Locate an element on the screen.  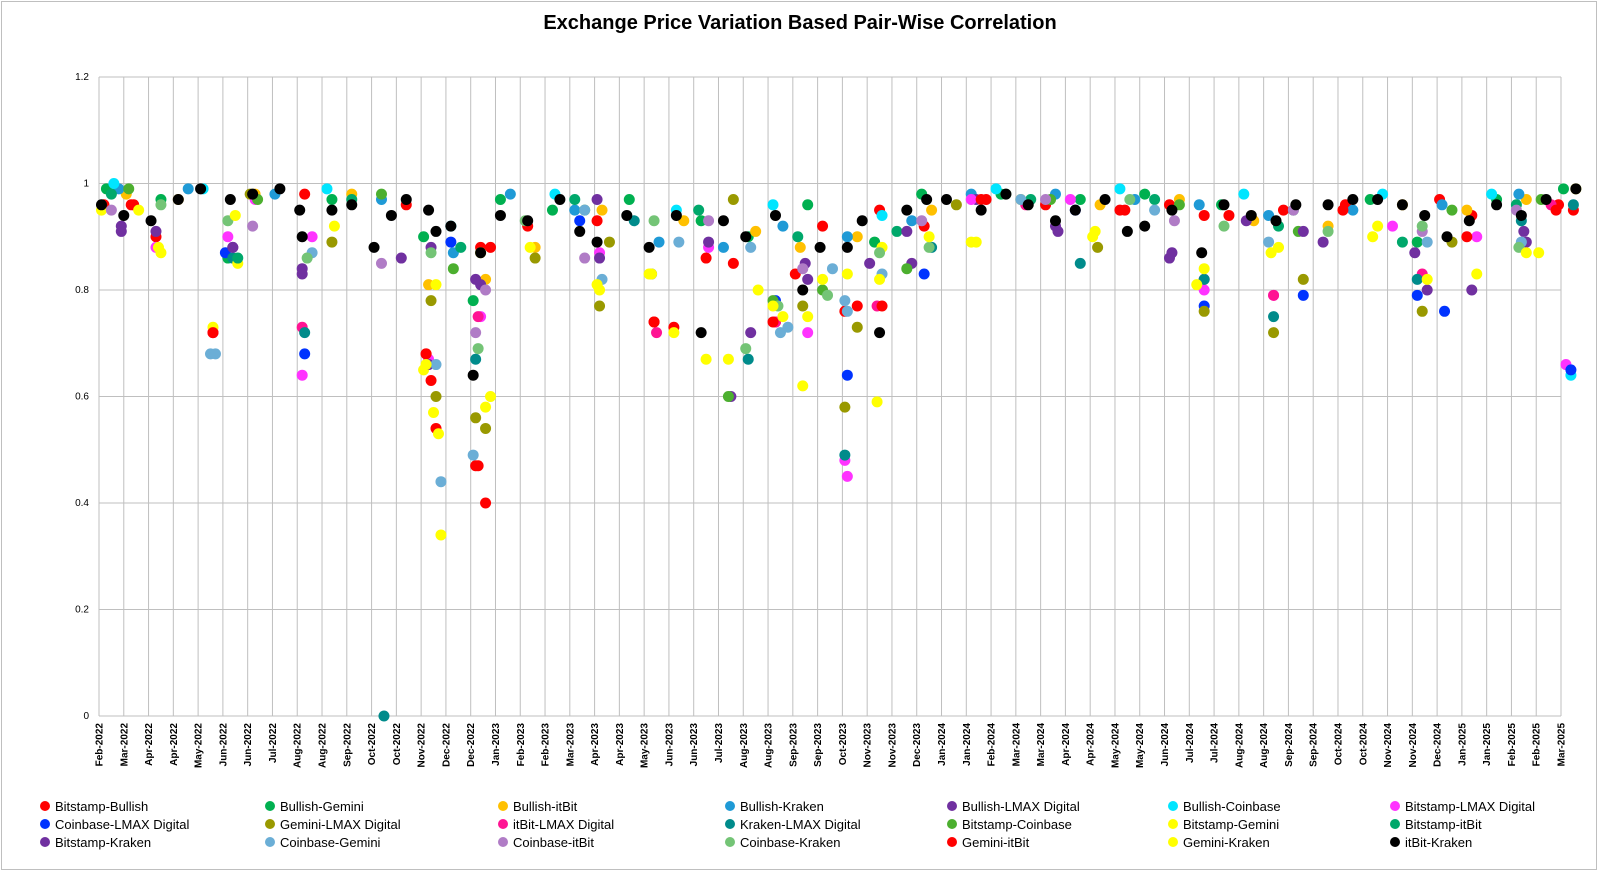
x-tick-label: Sep-2024 is located at coordinates (1289, 745).